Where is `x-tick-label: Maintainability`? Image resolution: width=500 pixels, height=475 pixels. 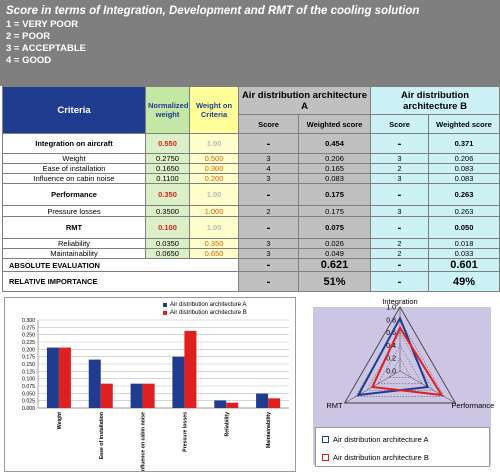
x-tick-label: Maintainability is located at coordinates (269, 430).